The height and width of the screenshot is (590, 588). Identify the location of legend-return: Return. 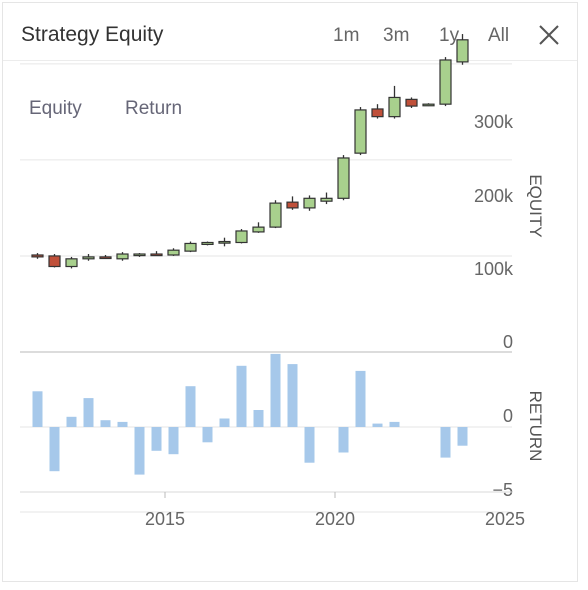
(153, 108).